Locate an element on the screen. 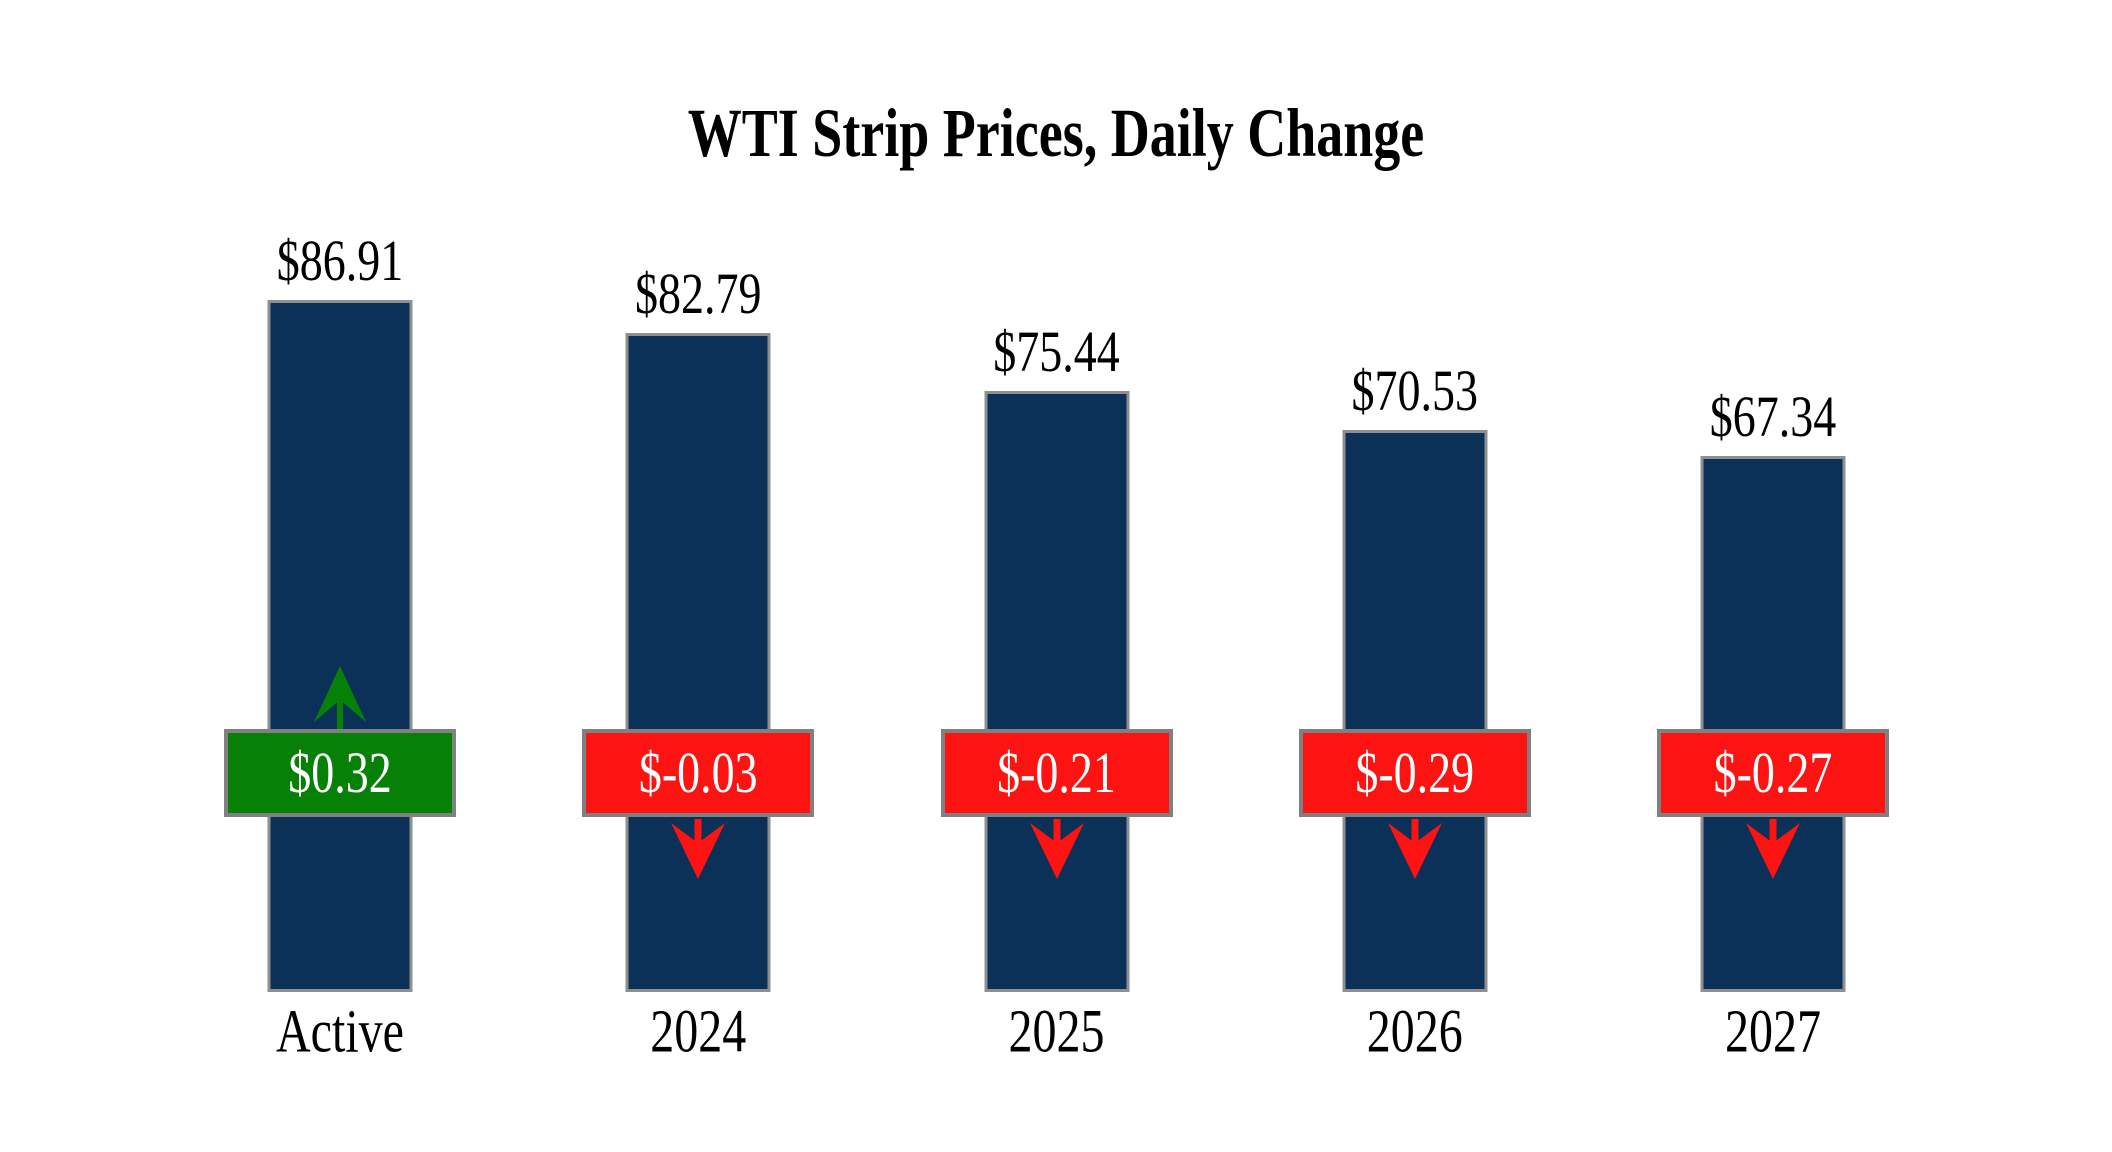  change-badge: $0.32 is located at coordinates (340, 773).